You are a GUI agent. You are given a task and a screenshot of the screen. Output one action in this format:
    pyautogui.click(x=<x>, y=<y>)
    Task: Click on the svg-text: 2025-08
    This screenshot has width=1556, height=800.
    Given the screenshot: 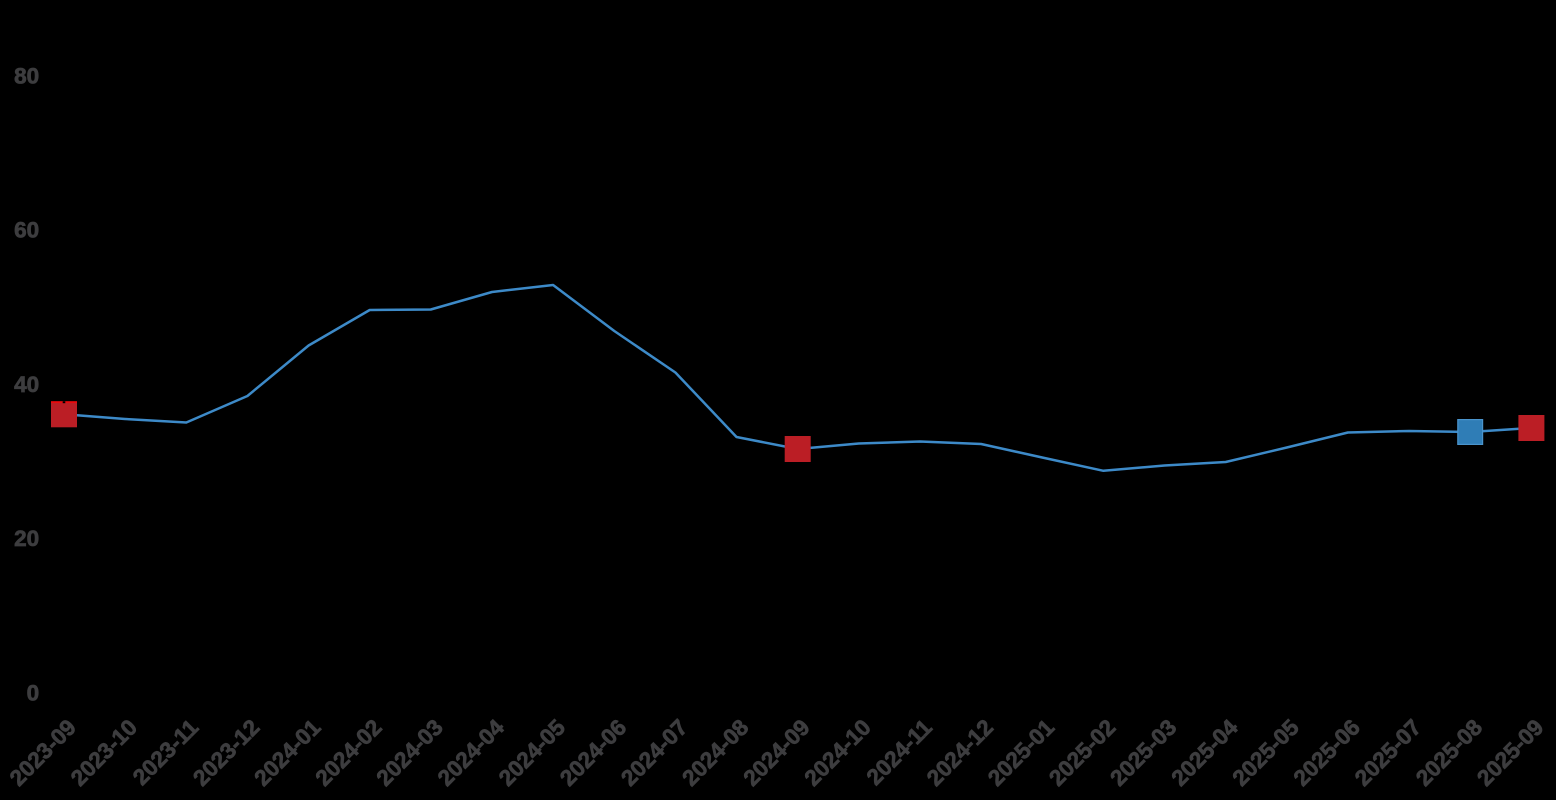 What is the action you would take?
    pyautogui.click(x=1449, y=753)
    